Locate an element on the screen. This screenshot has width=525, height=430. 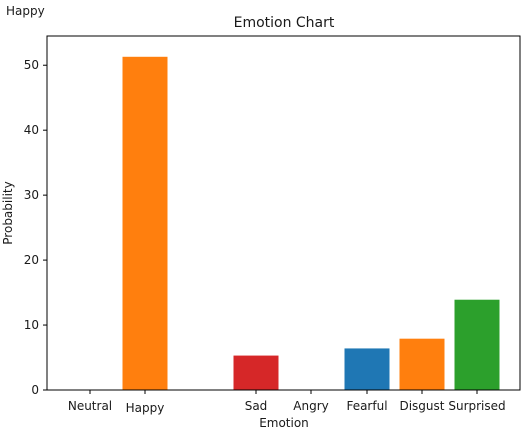
predicted-emotion-caption: Happy is located at coordinates (25, 11).